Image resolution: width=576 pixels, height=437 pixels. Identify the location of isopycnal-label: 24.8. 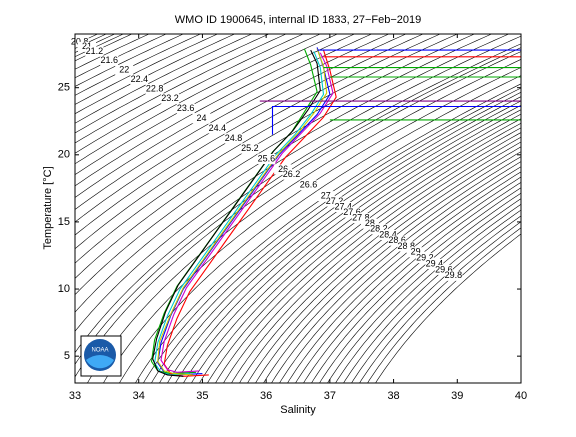
(234, 138).